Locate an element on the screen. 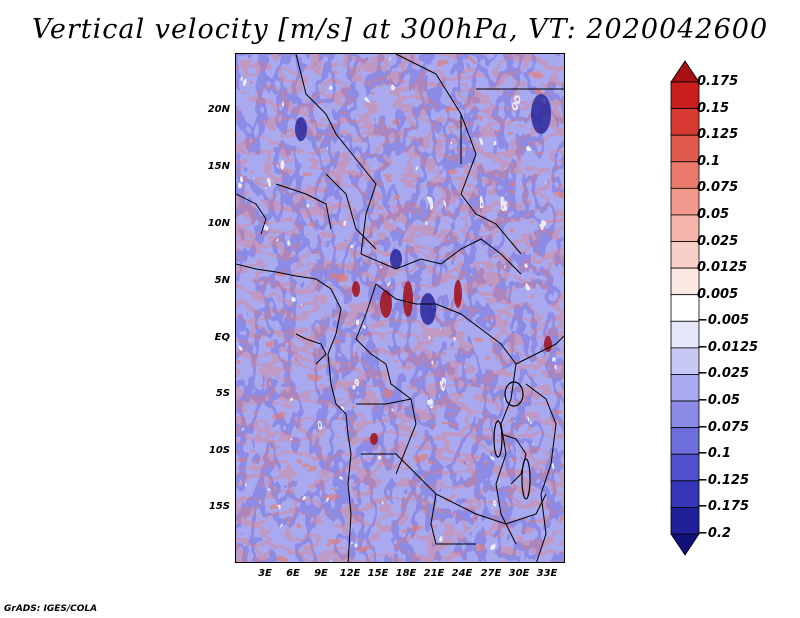 The width and height of the screenshot is (800, 618). lake-outlines is located at coordinates (512, 440).